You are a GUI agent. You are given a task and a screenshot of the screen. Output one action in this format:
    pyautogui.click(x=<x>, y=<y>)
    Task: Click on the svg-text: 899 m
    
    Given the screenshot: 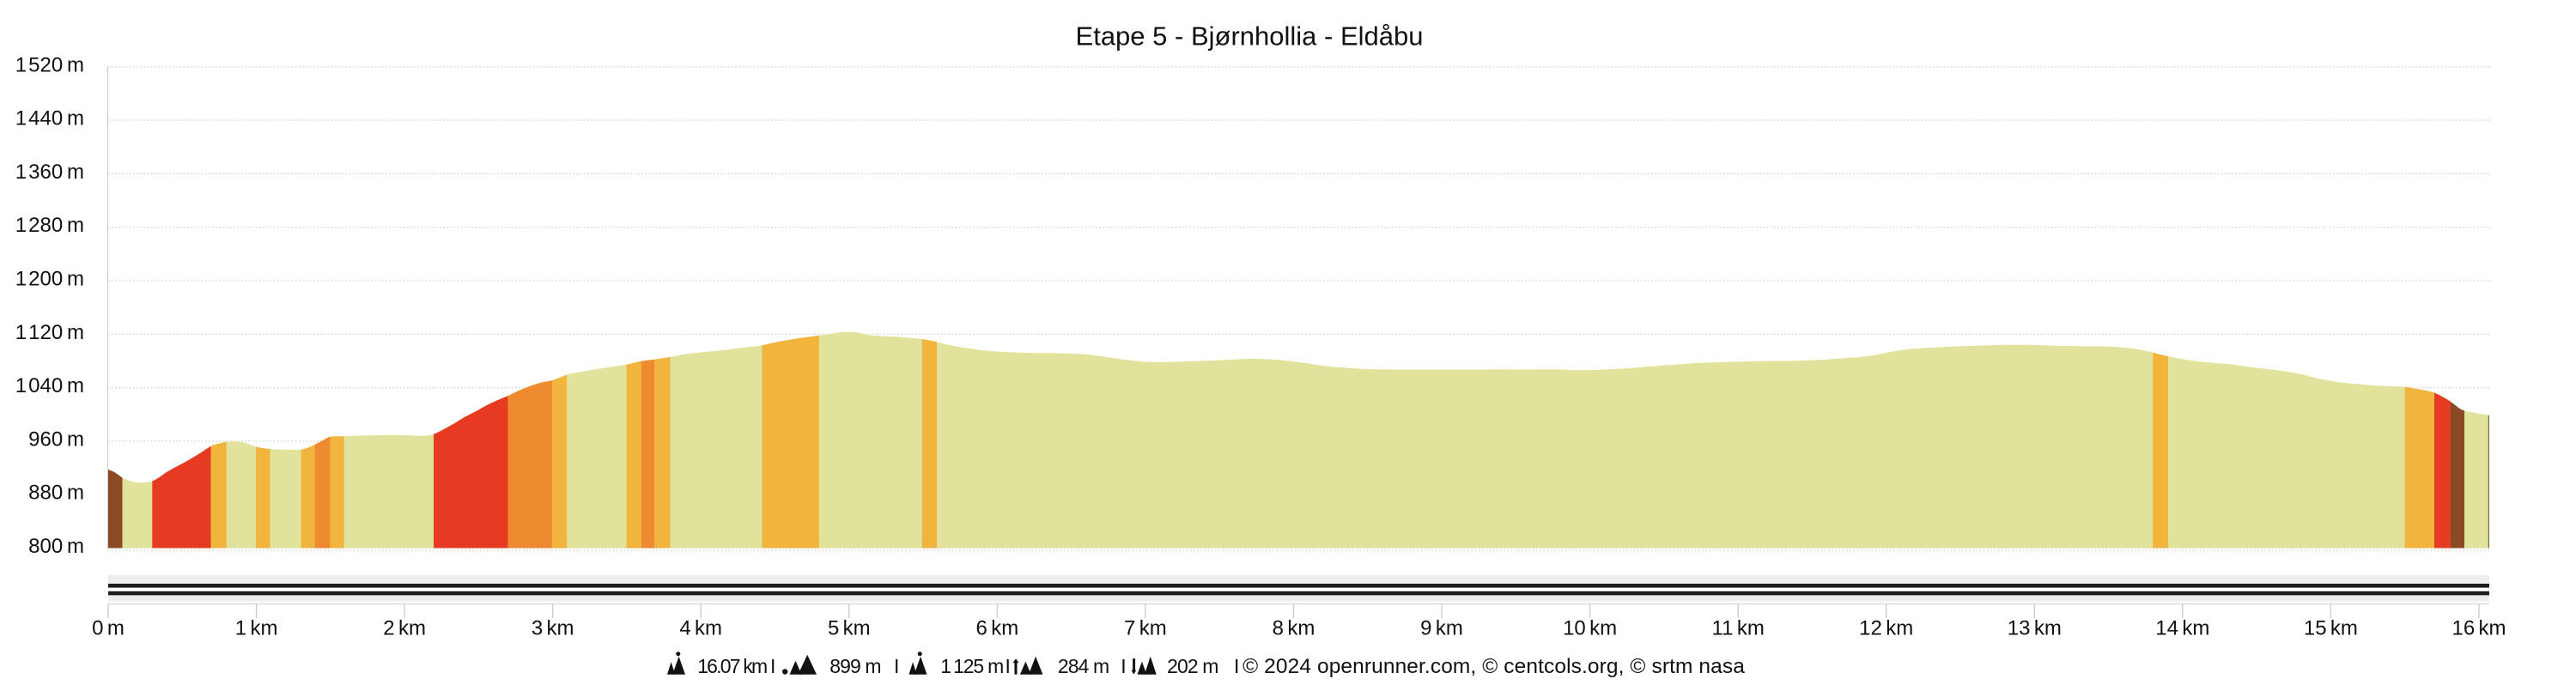 What is the action you would take?
    pyautogui.click(x=854, y=666)
    